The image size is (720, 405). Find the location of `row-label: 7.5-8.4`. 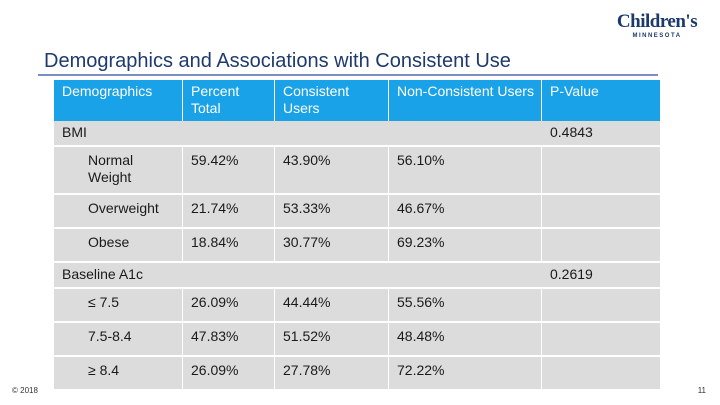

row-label: 7.5-8.4 is located at coordinates (118, 340).